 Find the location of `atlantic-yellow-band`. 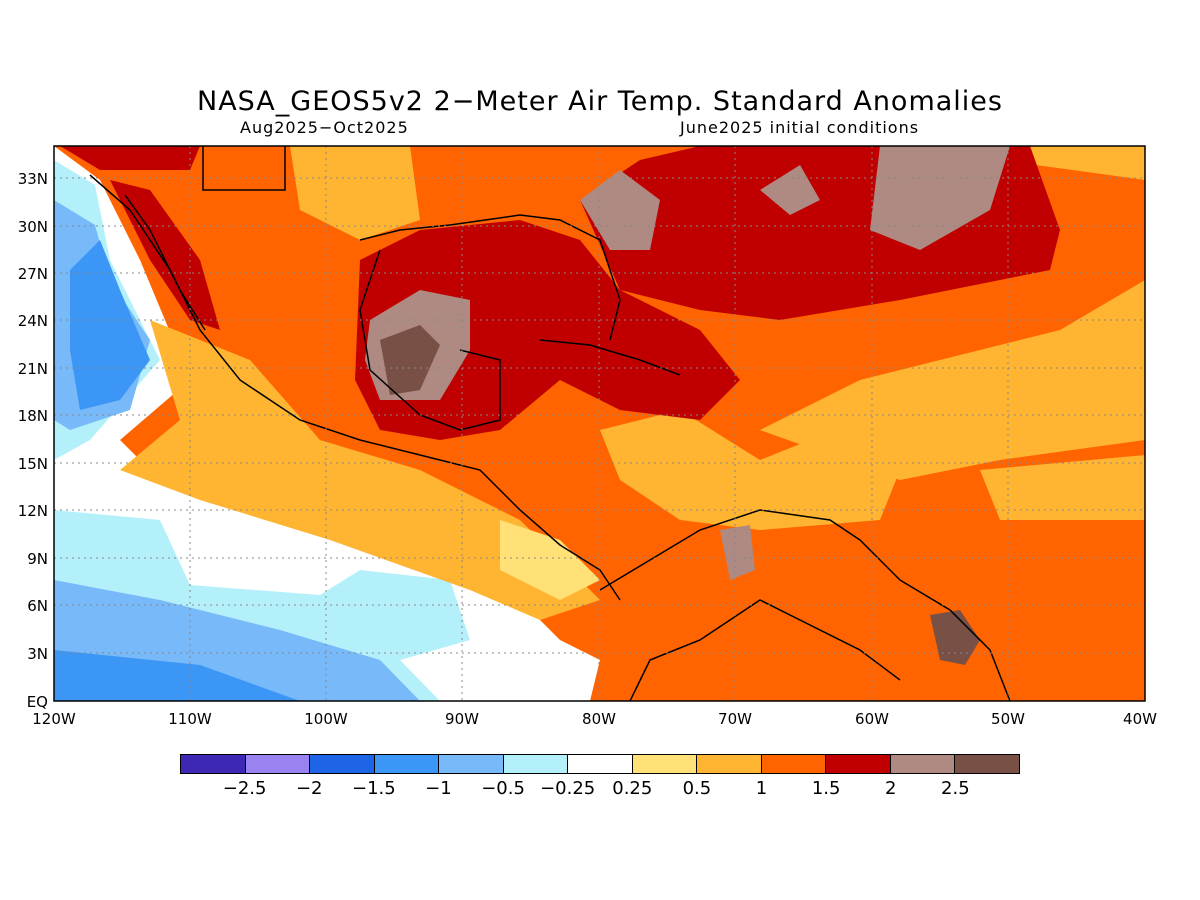

atlantic-yellow-band is located at coordinates (952, 400).